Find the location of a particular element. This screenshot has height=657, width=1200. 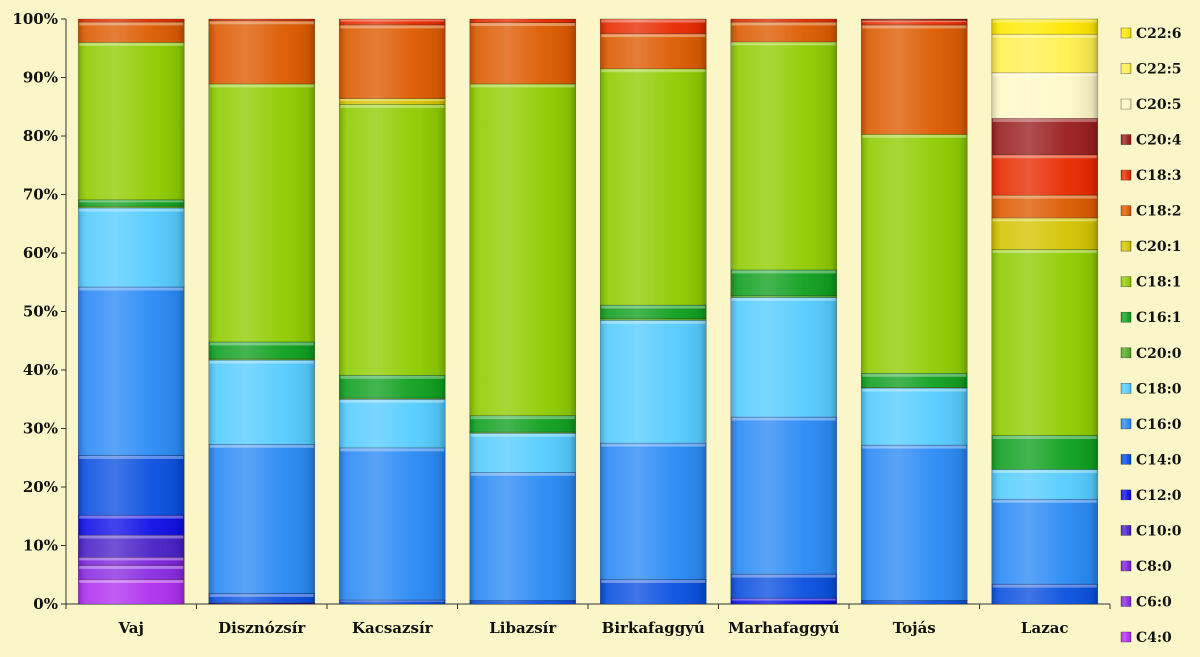

legend-item-C20-0: C20:0 is located at coordinates (1151, 354).